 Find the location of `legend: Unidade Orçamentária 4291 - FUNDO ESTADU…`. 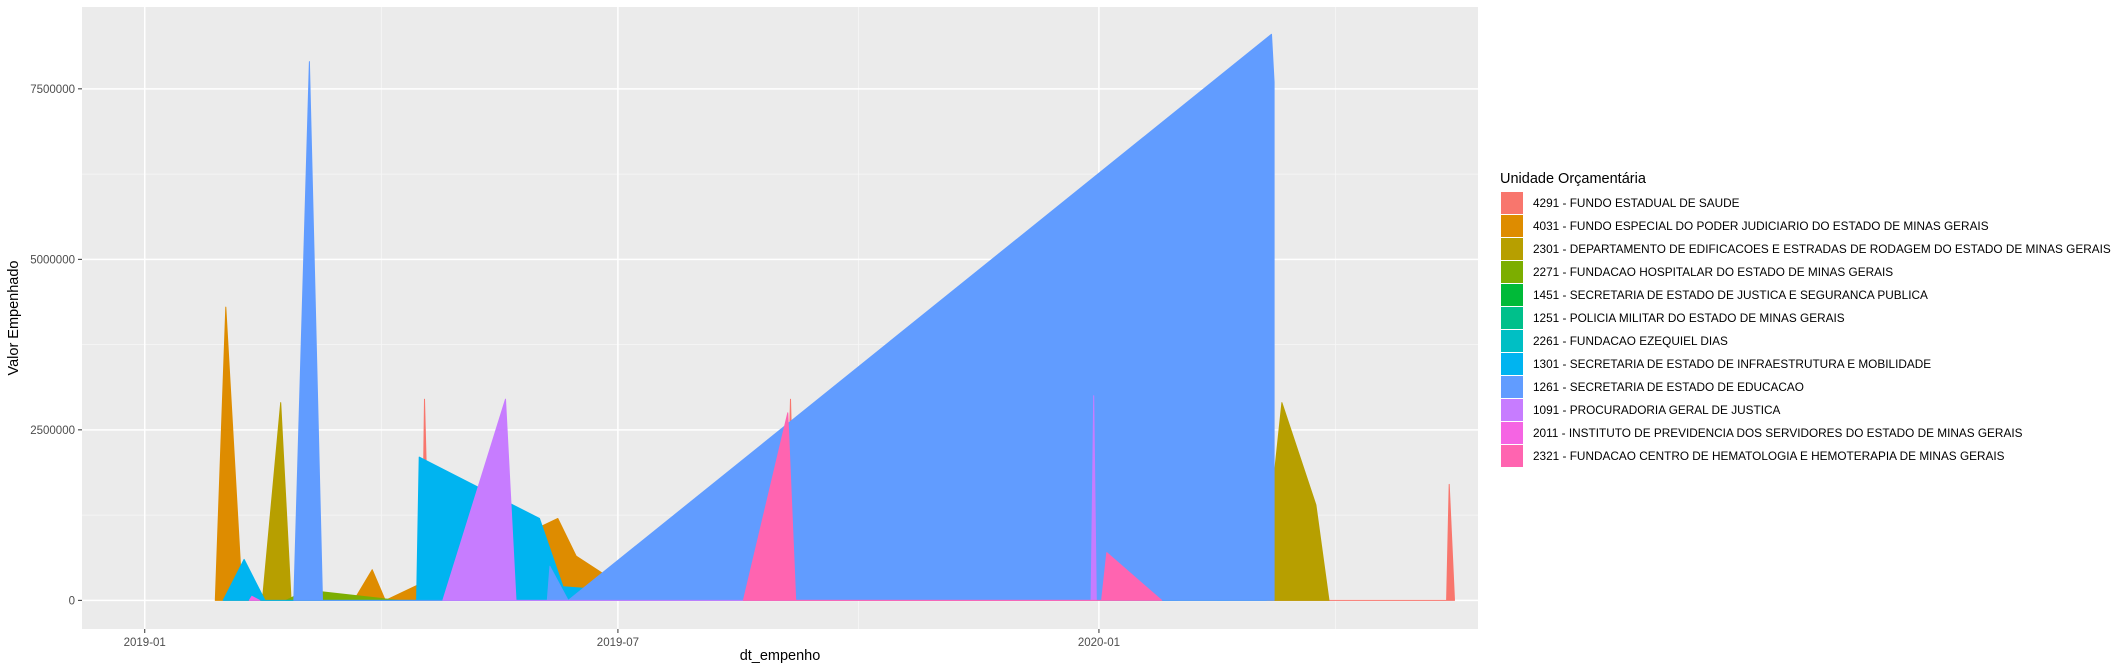

legend: Unidade Orçamentária 4291 - FUNDO ESTADU… is located at coordinates (1805, 319).